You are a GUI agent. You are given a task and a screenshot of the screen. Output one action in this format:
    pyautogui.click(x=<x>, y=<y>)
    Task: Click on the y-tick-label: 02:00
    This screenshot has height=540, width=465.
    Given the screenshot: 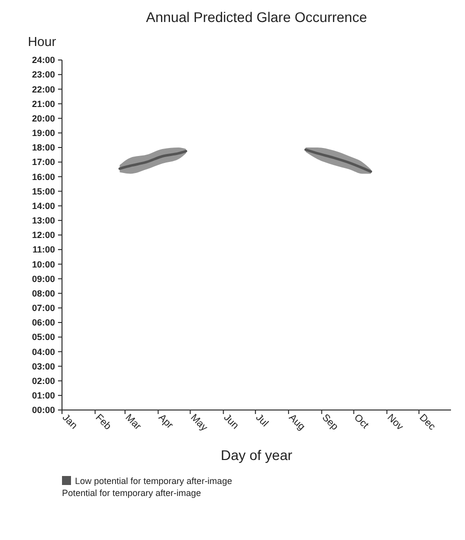 What is the action you would take?
    pyautogui.click(x=43, y=381)
    